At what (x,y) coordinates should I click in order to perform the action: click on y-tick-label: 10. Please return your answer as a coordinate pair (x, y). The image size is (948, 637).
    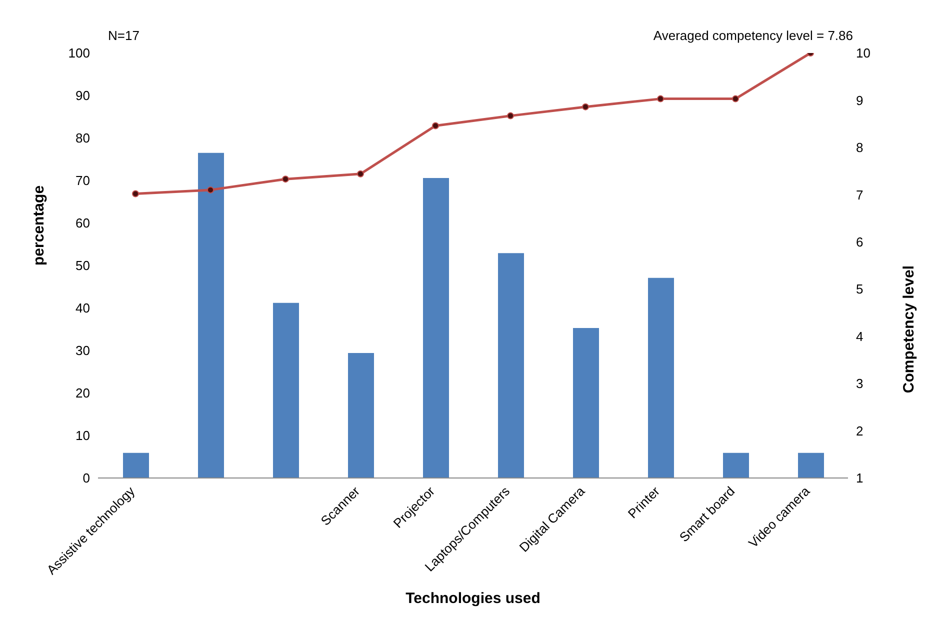
    Looking at the image, I should click on (83, 436).